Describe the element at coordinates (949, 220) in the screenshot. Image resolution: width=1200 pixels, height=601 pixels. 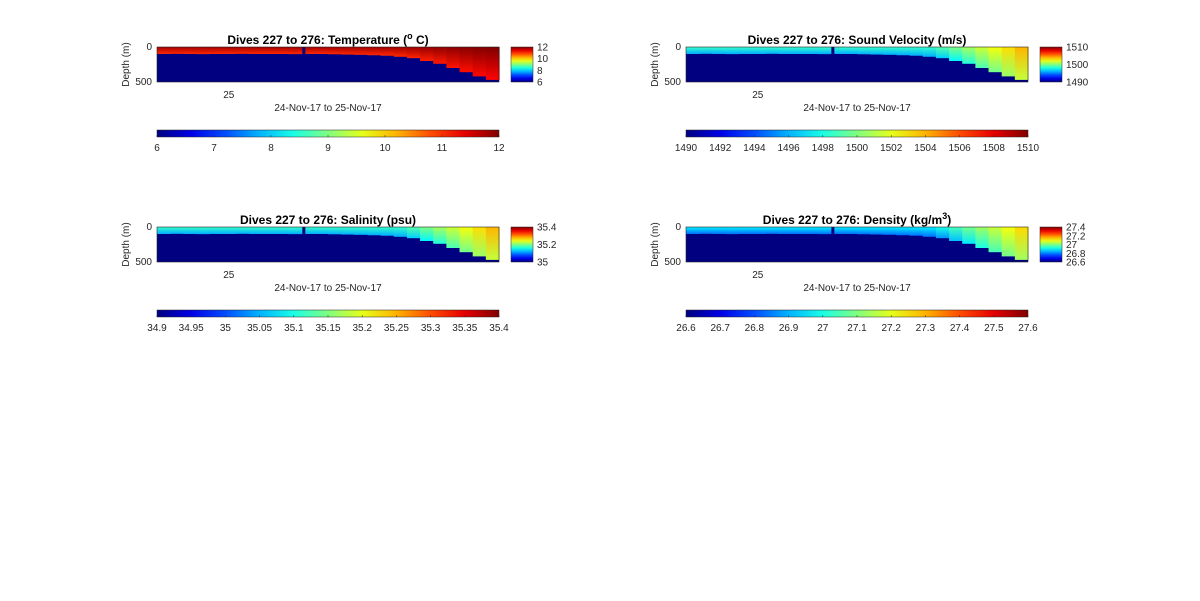
I see `chart-title-end: )` at that location.